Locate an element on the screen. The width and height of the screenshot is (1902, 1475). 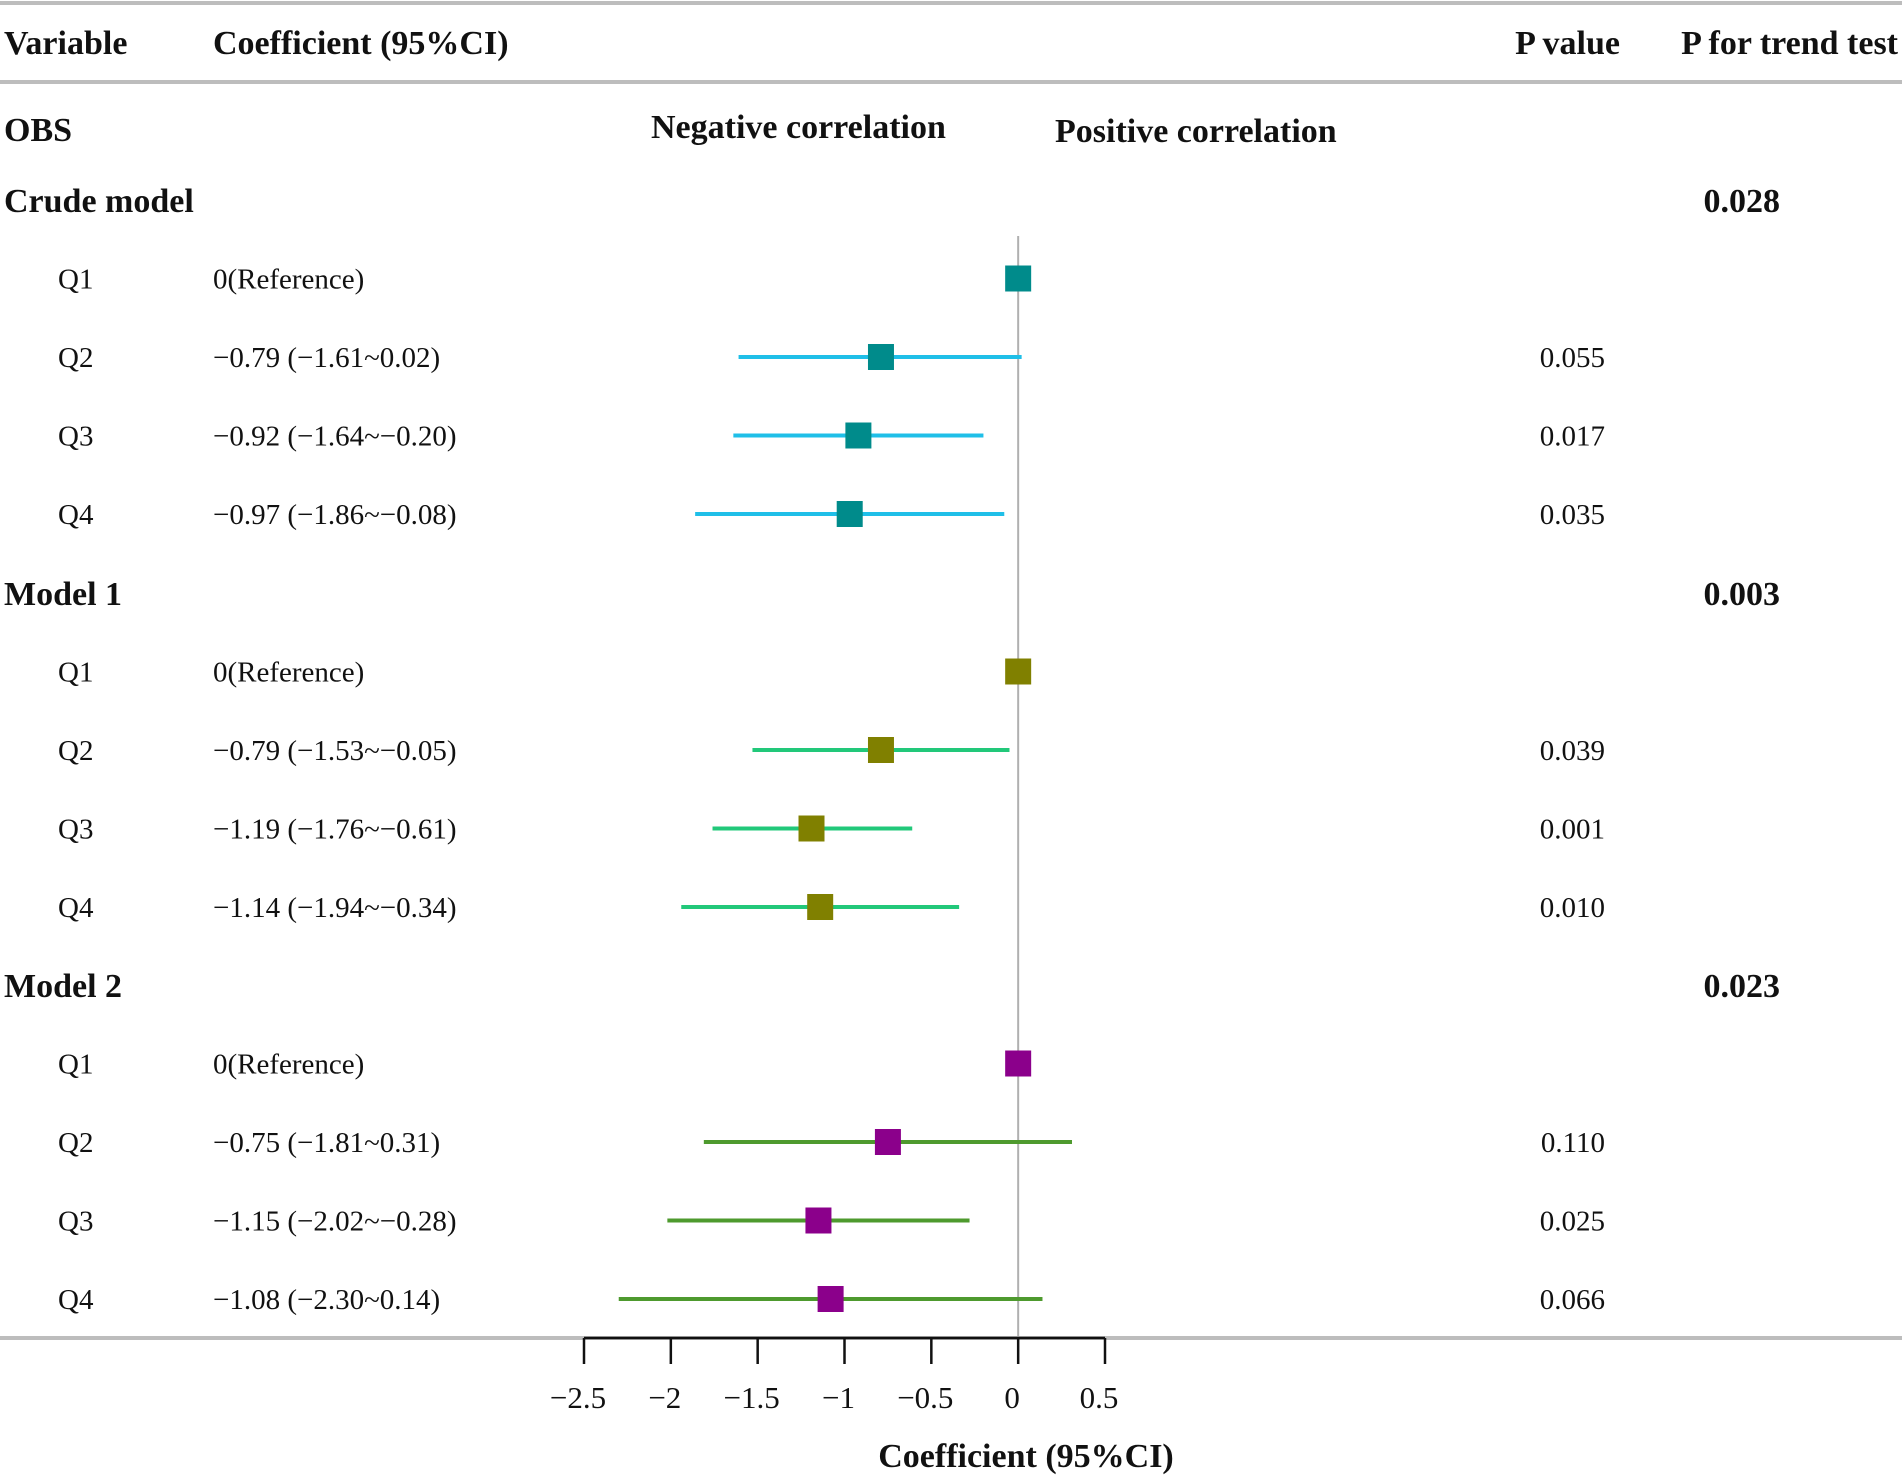
row-p-value: 0.017 is located at coordinates (1572, 437).